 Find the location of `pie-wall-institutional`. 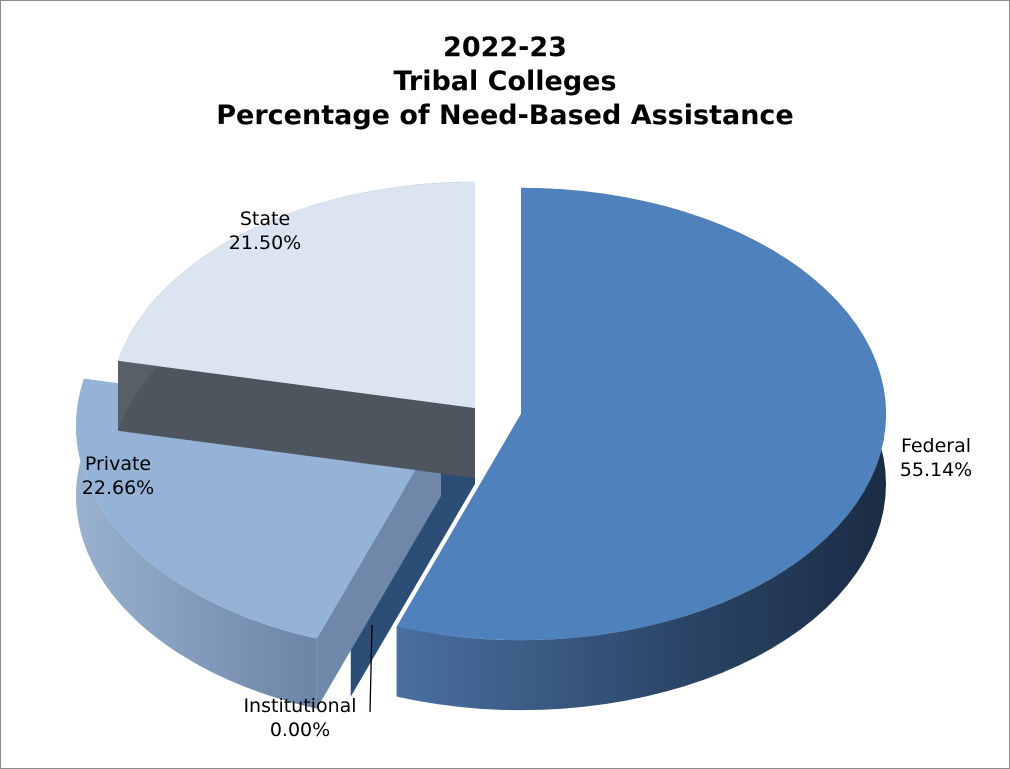

pie-wall-institutional is located at coordinates (412, 555).